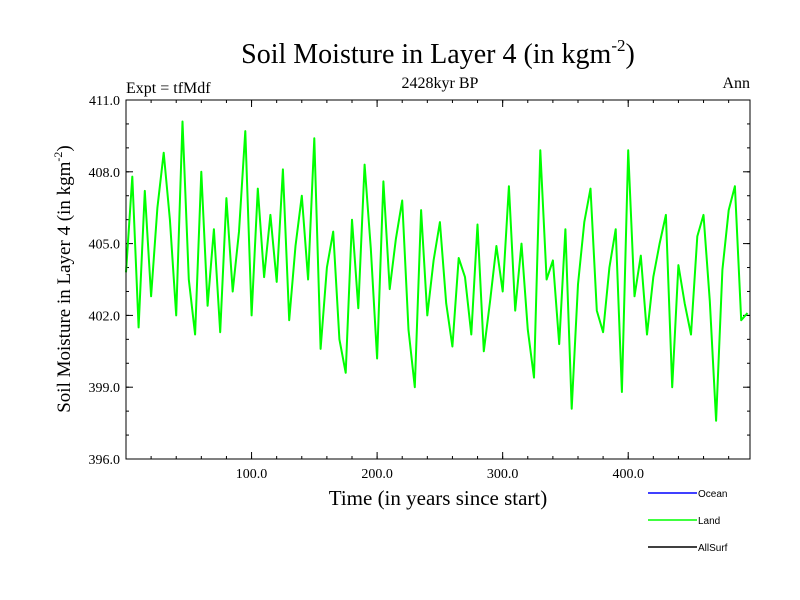  Describe the element at coordinates (168, 88) in the screenshot. I see `expt-label: Expt = tfMdf` at that location.